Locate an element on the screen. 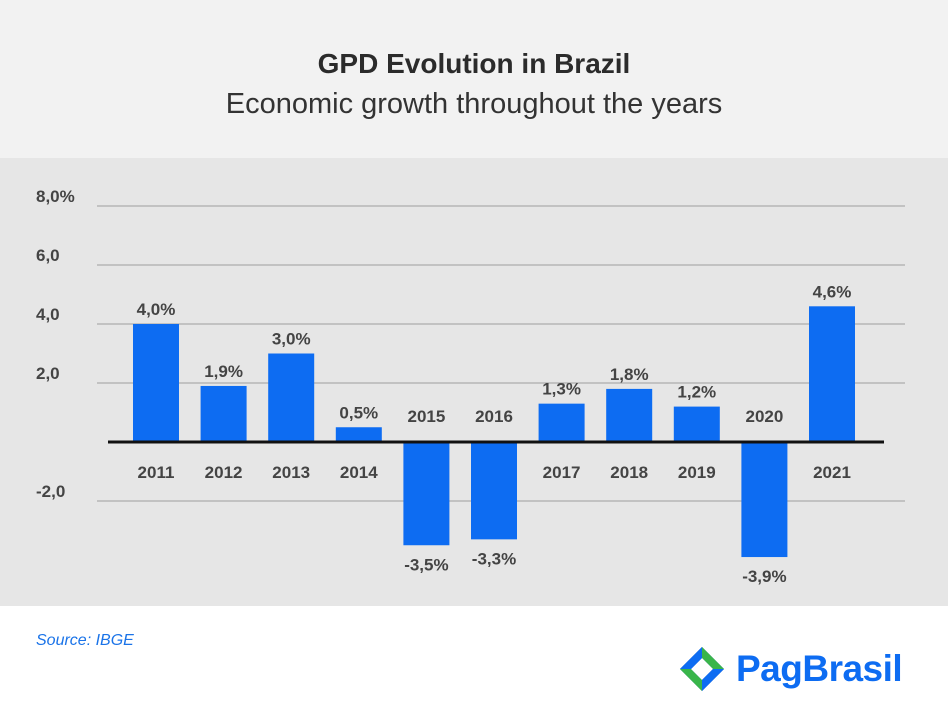 The height and width of the screenshot is (708, 948). x-tick-label: 2013 is located at coordinates (291, 472).